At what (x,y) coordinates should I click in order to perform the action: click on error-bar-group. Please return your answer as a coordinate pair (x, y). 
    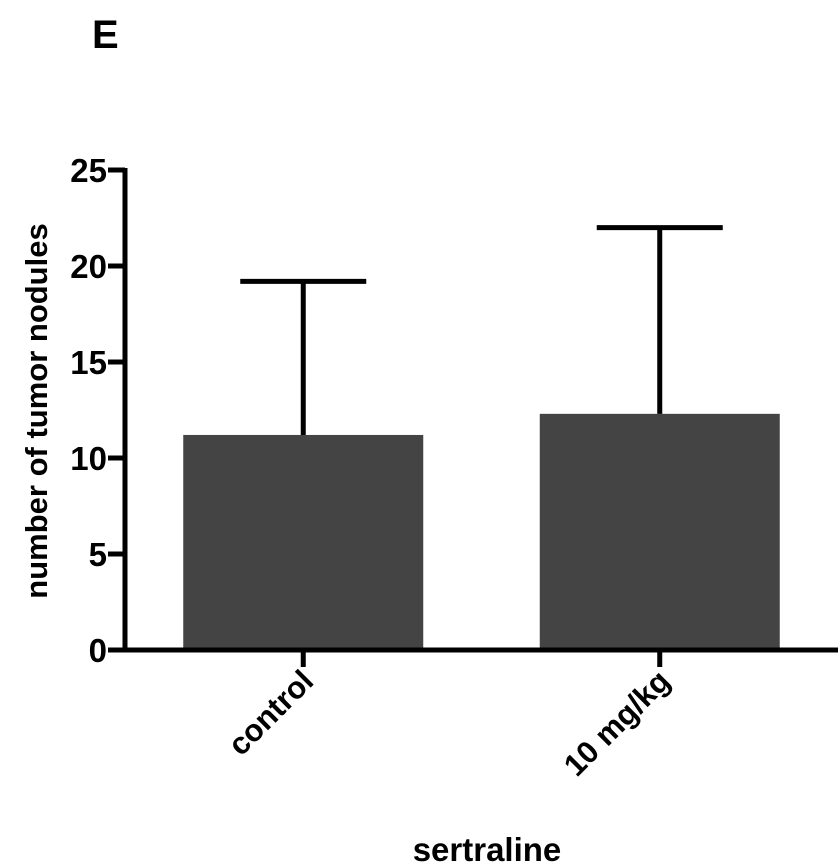
    Looking at the image, I should click on (481, 330).